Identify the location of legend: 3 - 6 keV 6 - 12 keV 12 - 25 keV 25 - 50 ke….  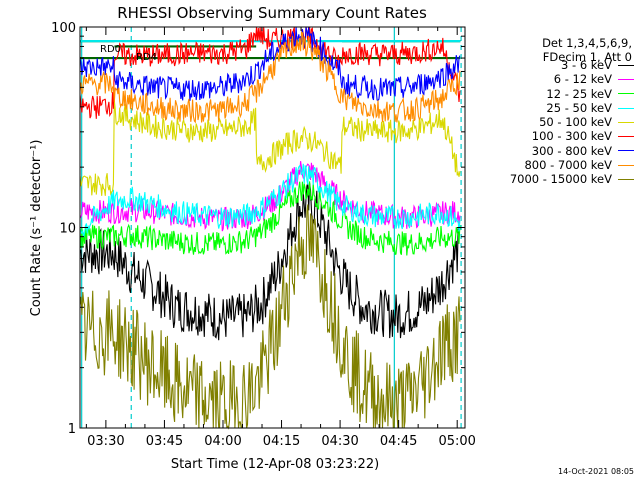
(572, 122).